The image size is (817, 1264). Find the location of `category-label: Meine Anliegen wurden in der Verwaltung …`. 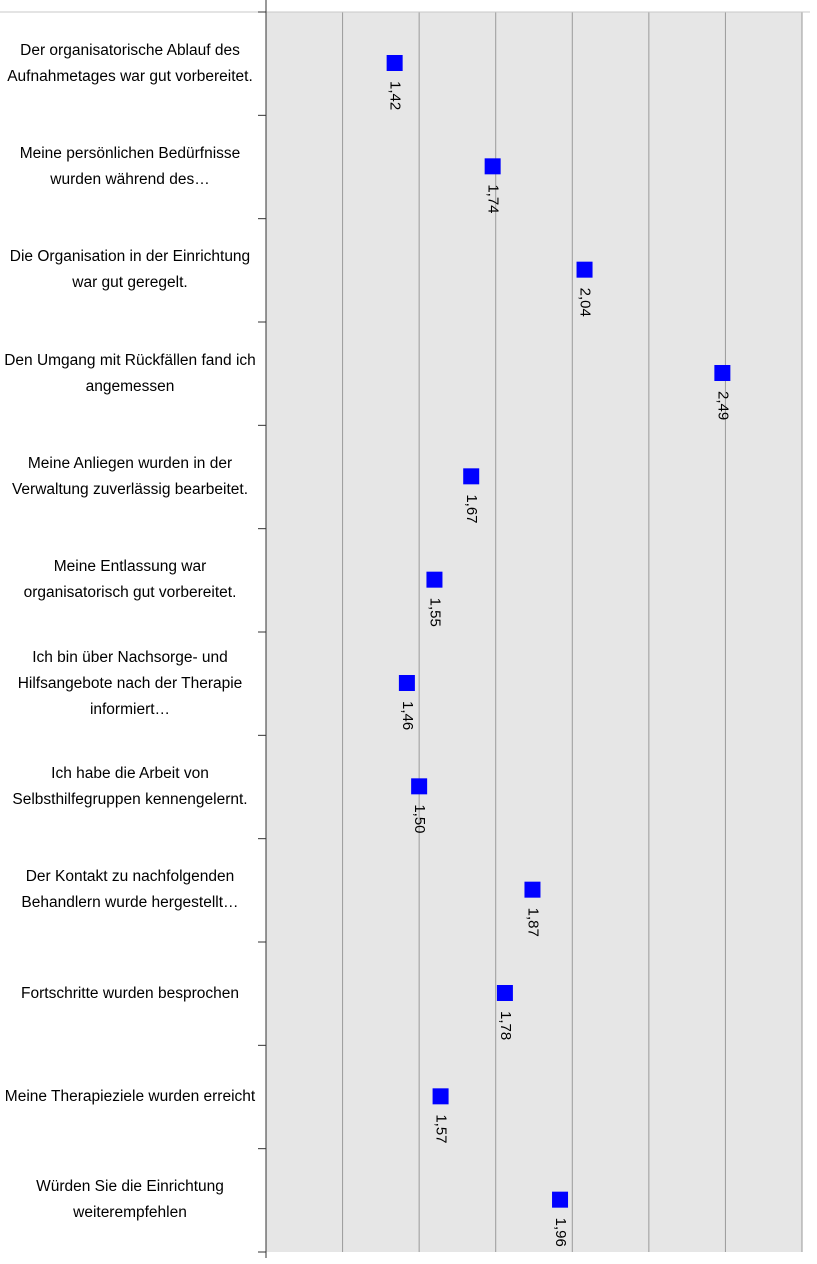

category-label: Meine Anliegen wurden in der Verwaltung … is located at coordinates (130, 476).